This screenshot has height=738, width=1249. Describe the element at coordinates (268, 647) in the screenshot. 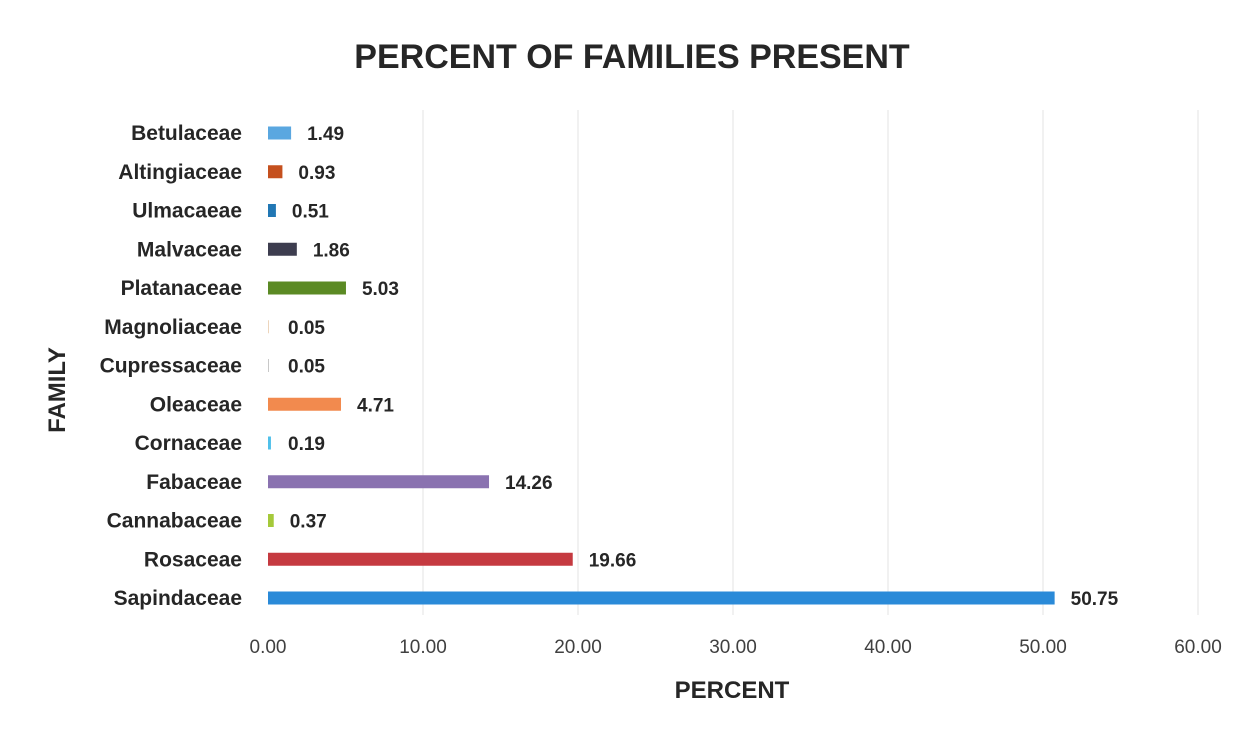

I see `x-tick-label: 0.00` at that location.